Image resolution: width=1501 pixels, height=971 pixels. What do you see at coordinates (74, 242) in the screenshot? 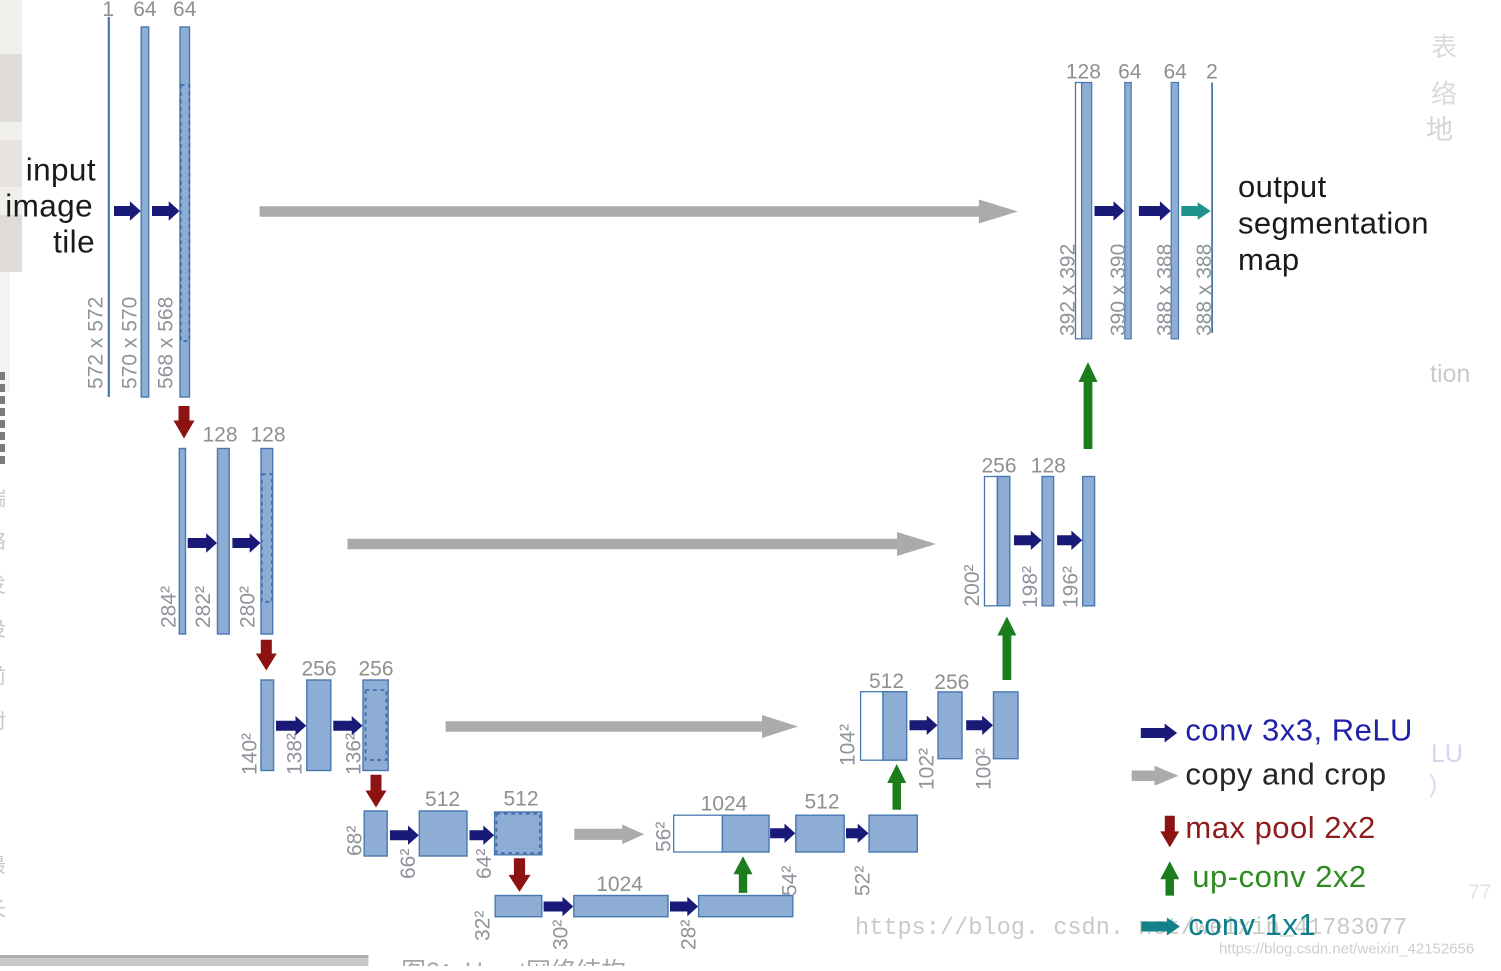
I see `svg-text: tile` at bounding box center [74, 242].